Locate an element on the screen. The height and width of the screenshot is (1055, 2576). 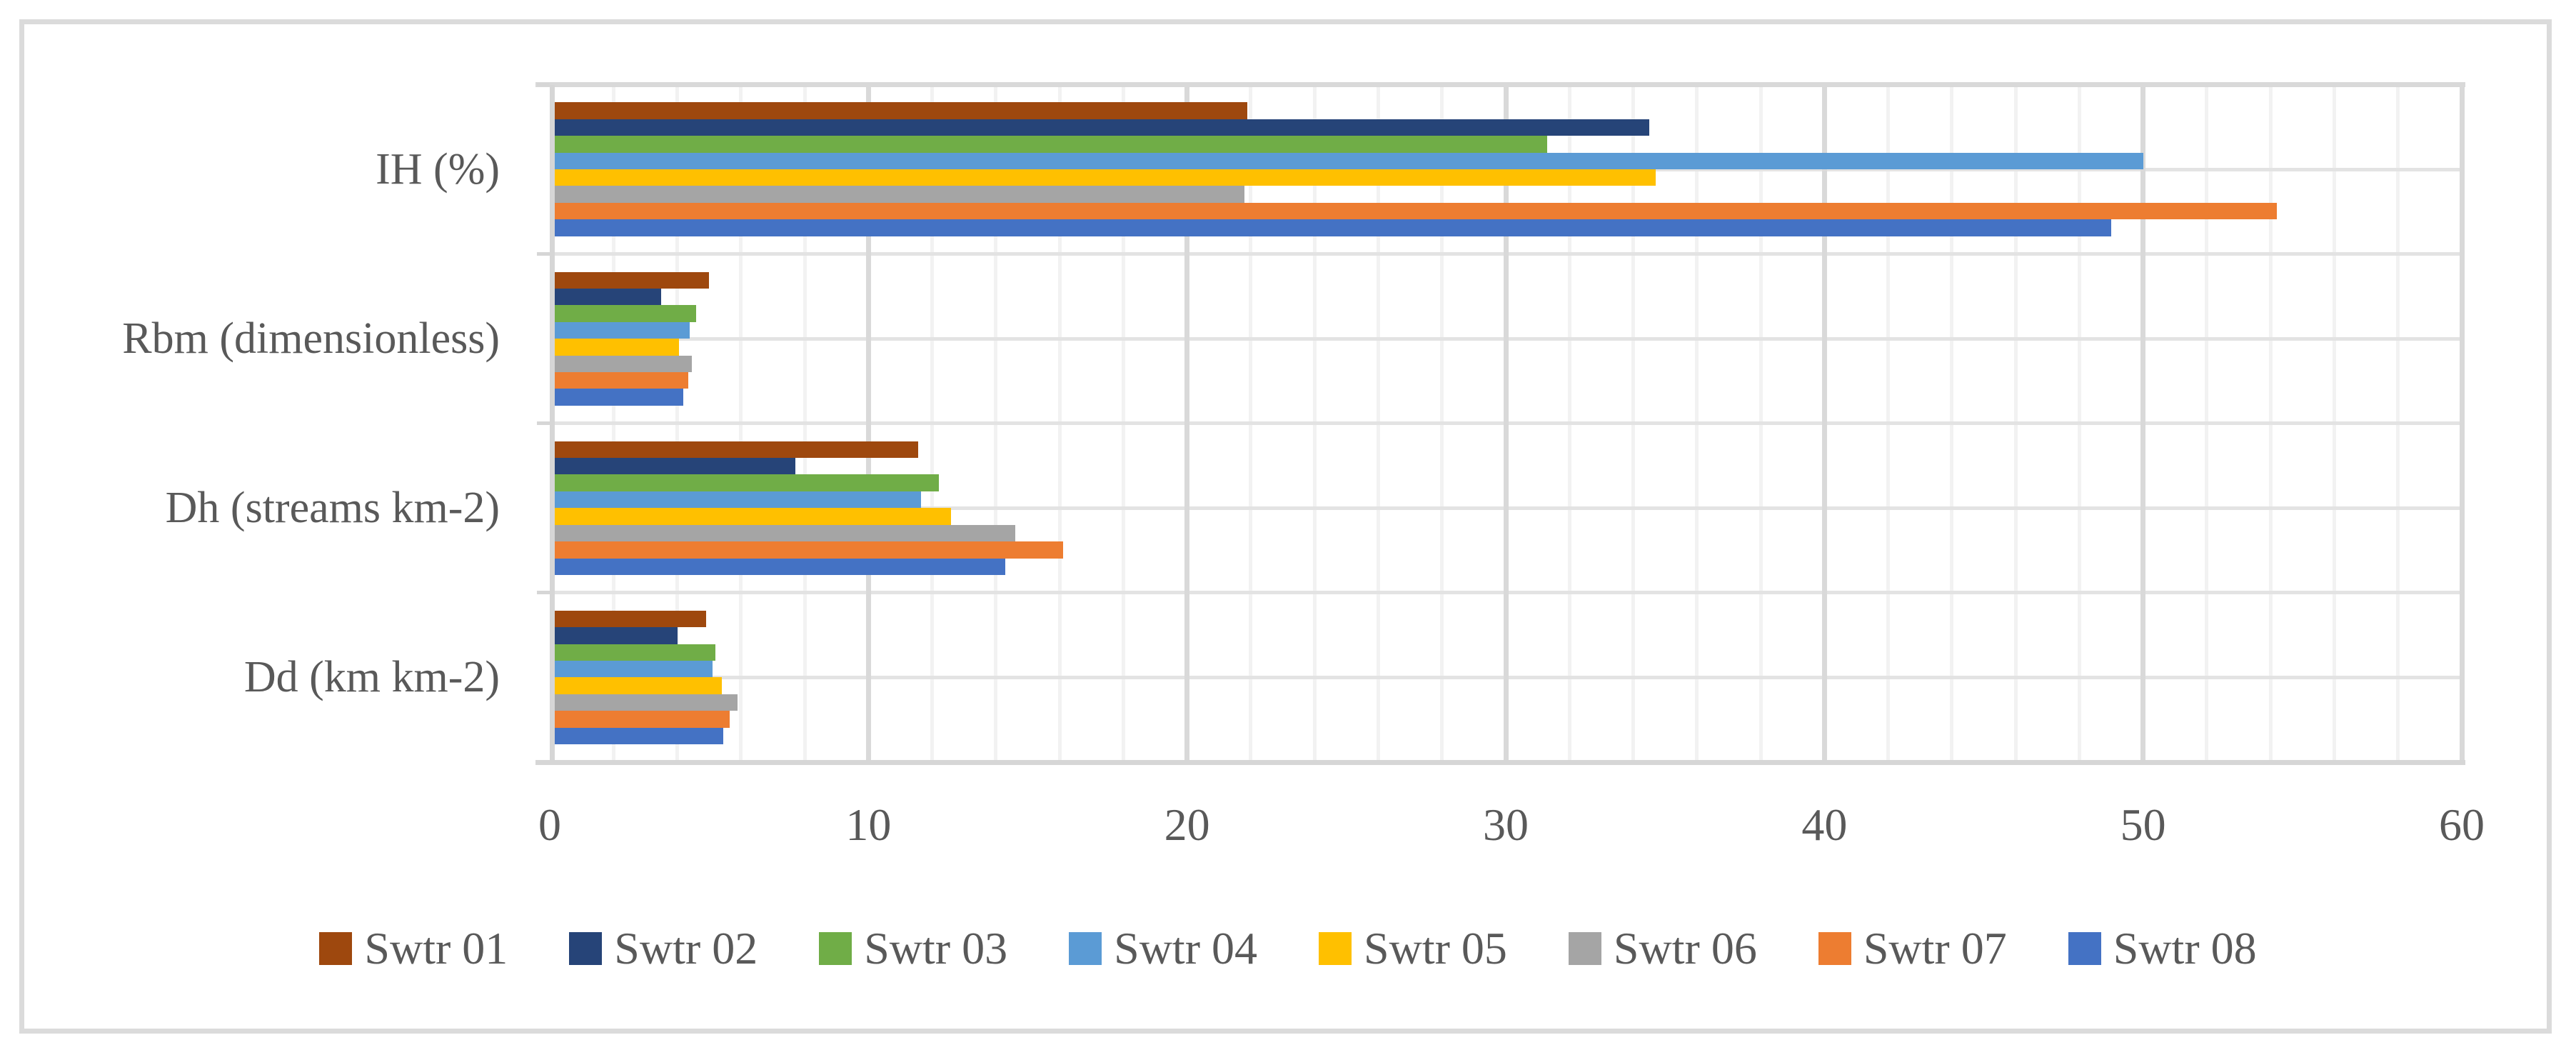
bar-swtr-07-rbm-dimensionless is located at coordinates (622, 380).